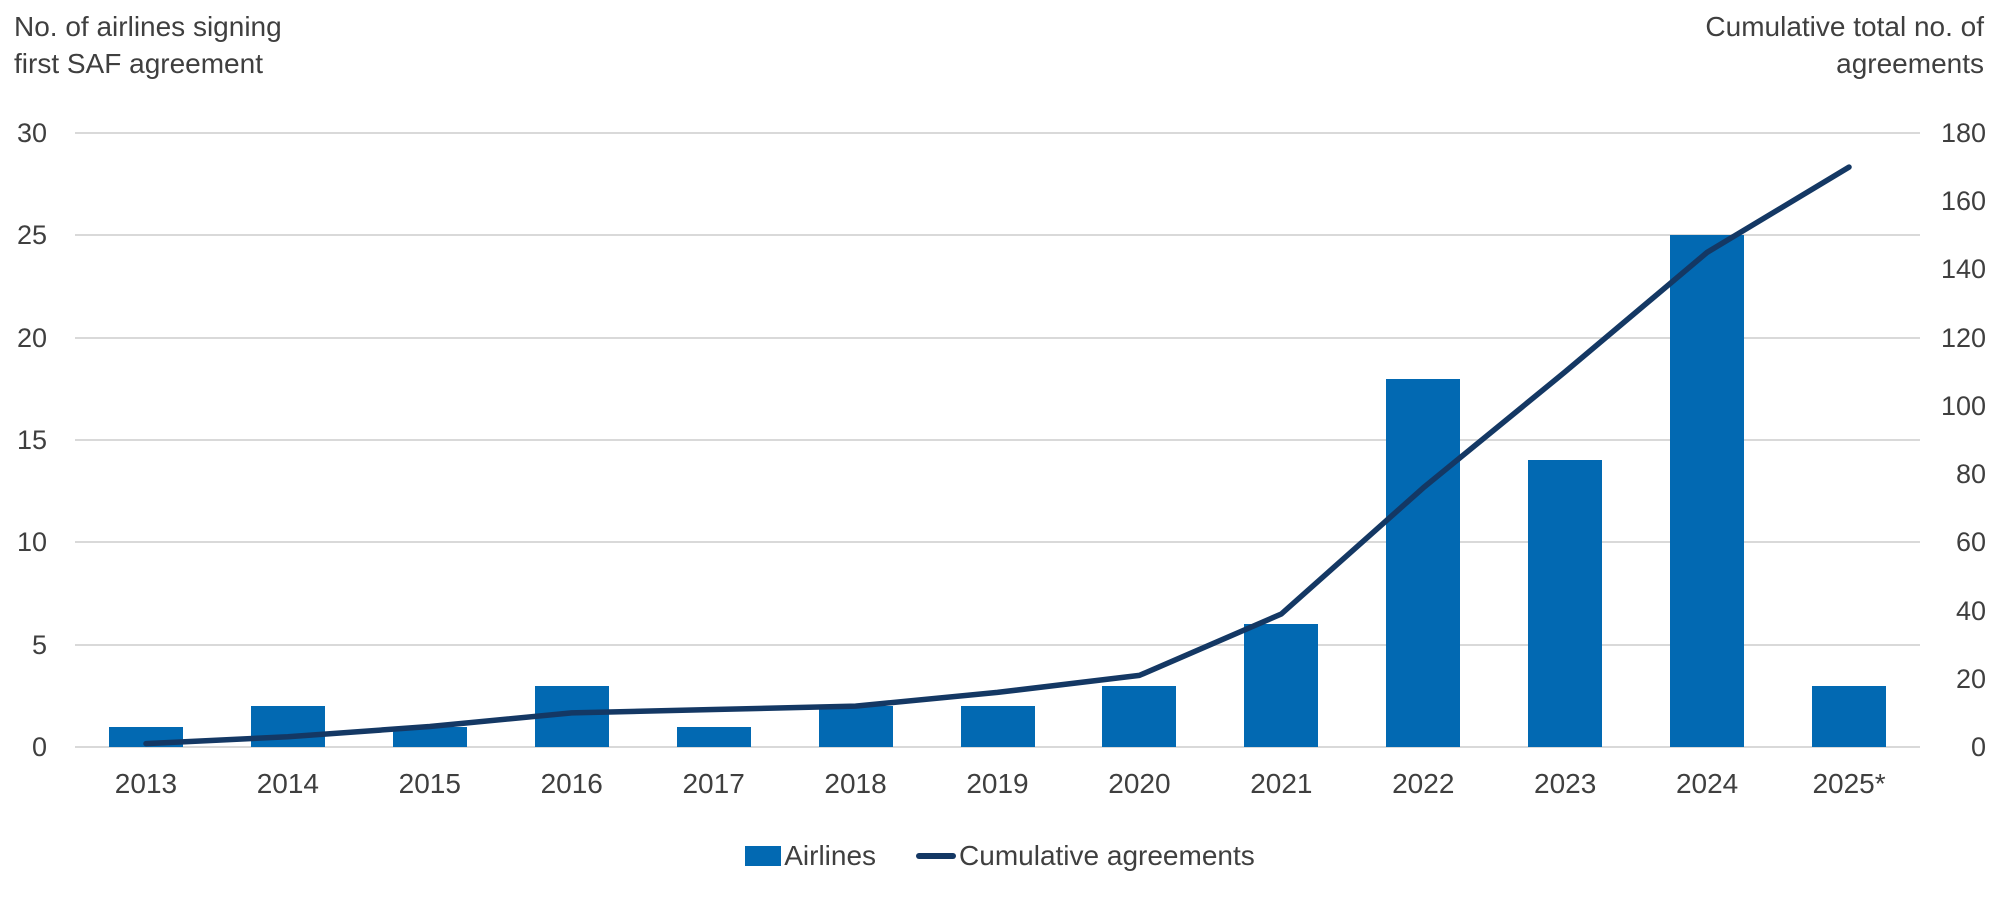 Image resolution: width=2000 pixels, height=898 pixels. I want to click on right-axis-title-line2: agreements, so click(1910, 63).